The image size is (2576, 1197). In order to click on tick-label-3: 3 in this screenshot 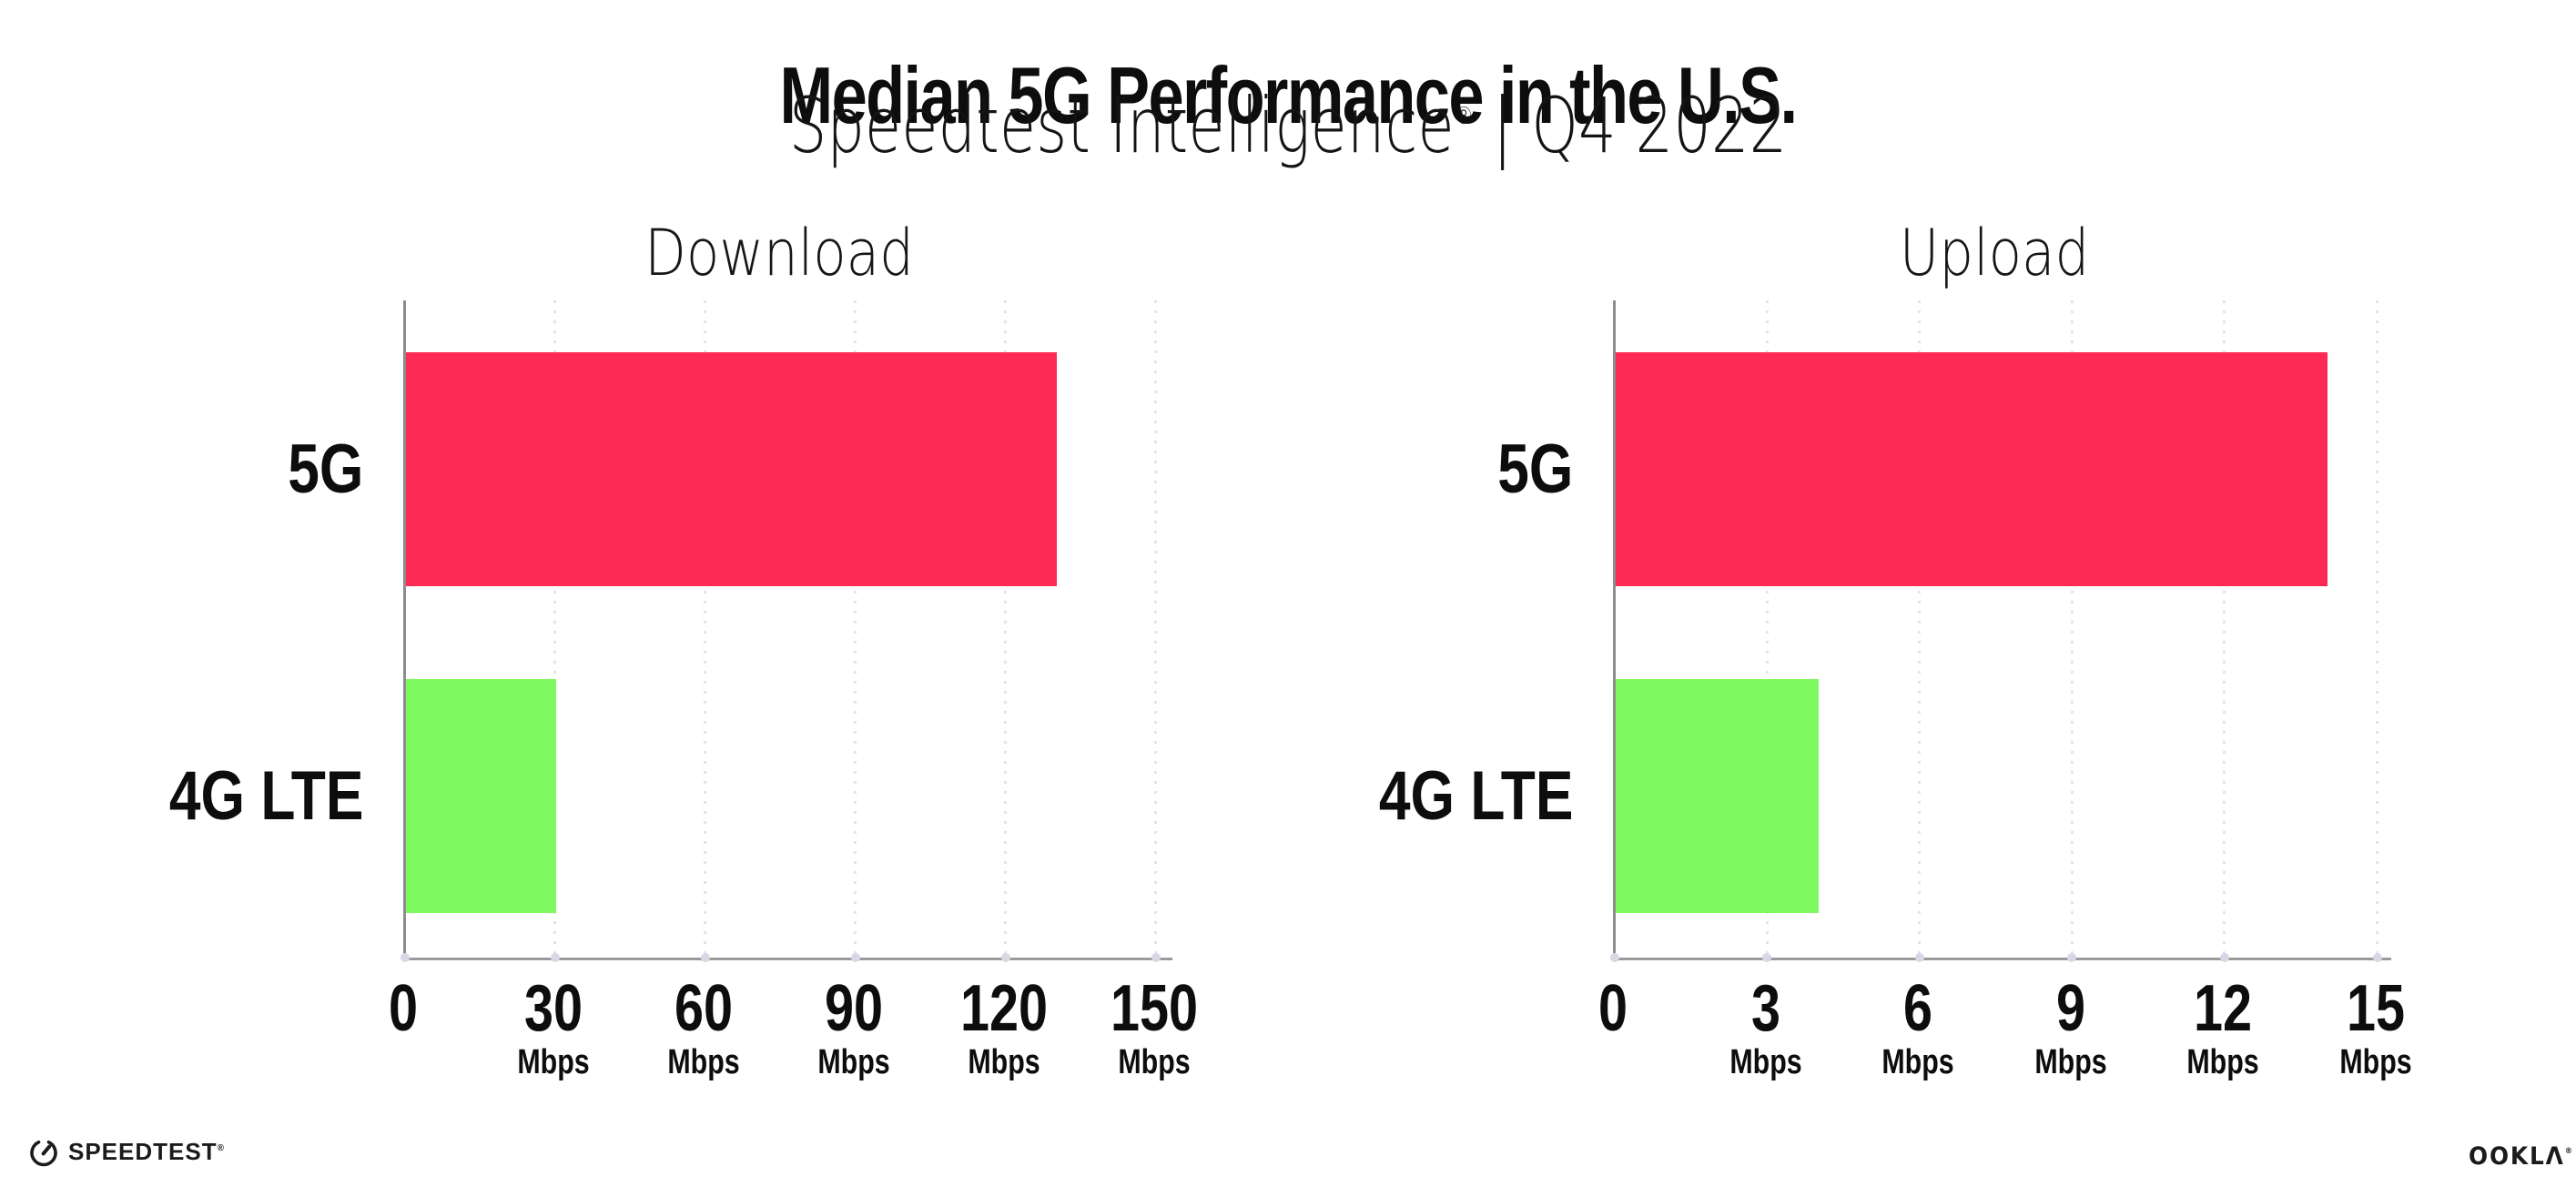, I will do `click(1765, 1008)`.